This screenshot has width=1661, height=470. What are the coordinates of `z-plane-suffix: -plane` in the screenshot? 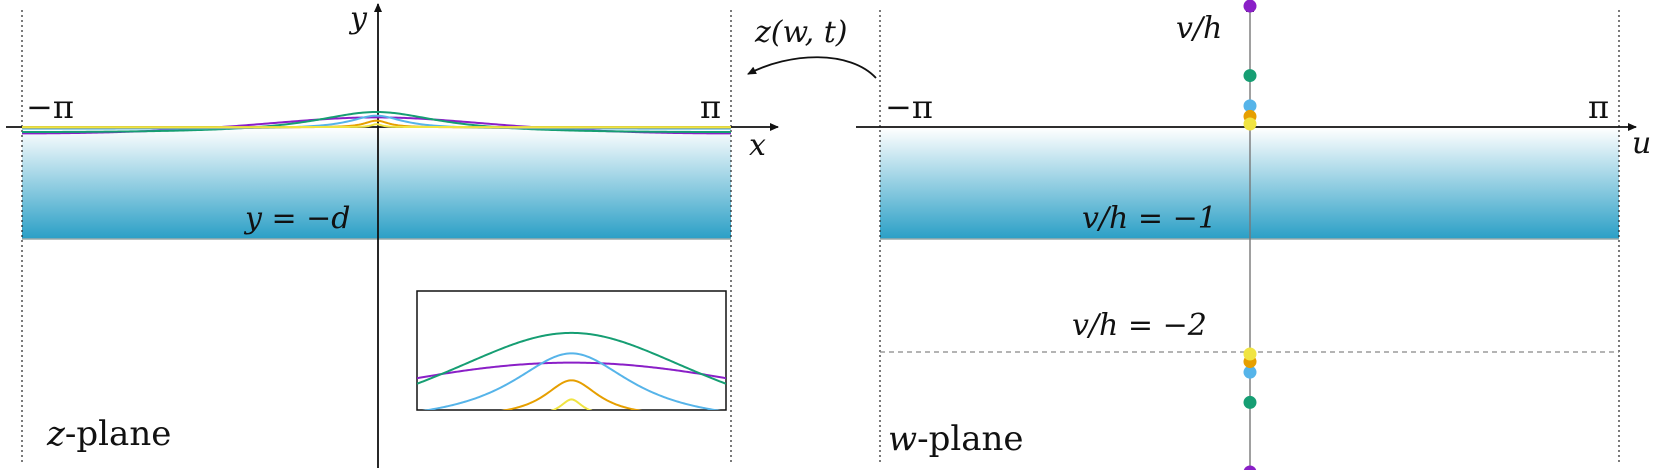 It's located at (118, 434).